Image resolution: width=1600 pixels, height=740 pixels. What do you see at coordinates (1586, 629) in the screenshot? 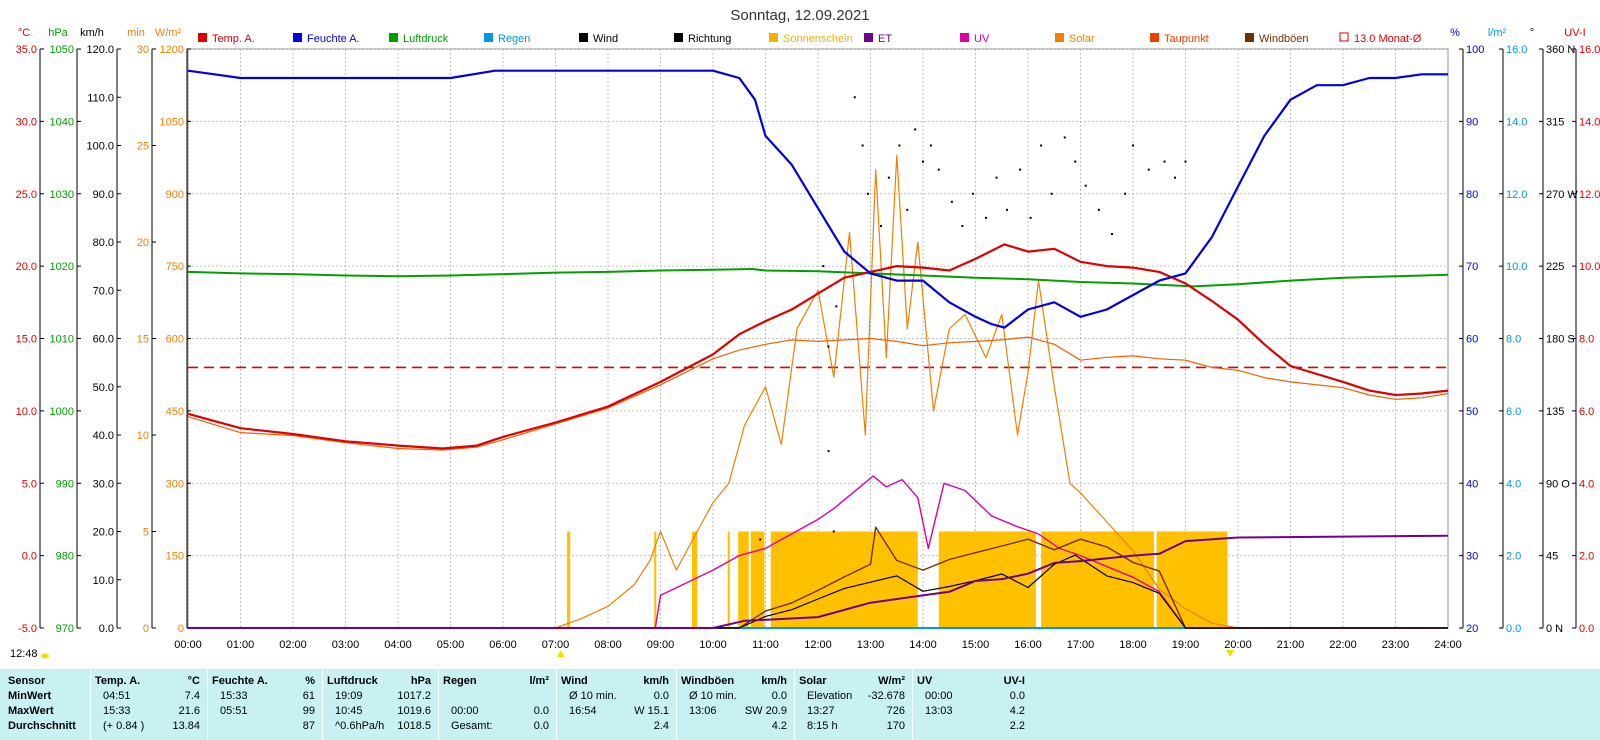
I see `axis-tick-label: 0.0` at bounding box center [1586, 629].